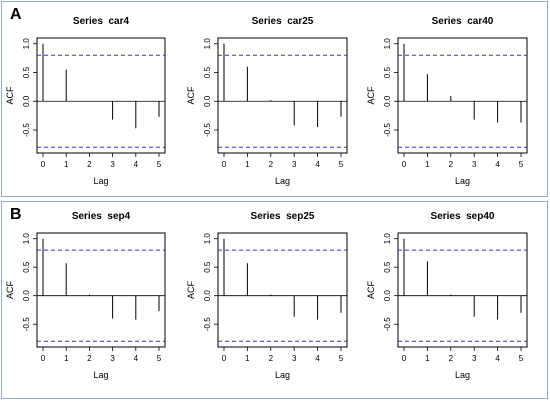 The width and height of the screenshot is (550, 401). Describe the element at coordinates (283, 21) in the screenshot. I see `plot-title: Series car25` at that location.